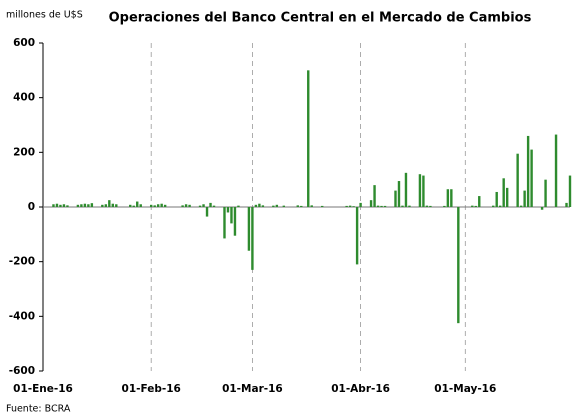  Describe the element at coordinates (151, 389) in the screenshot. I see `x-tick-label: 01-Feb-16` at that location.